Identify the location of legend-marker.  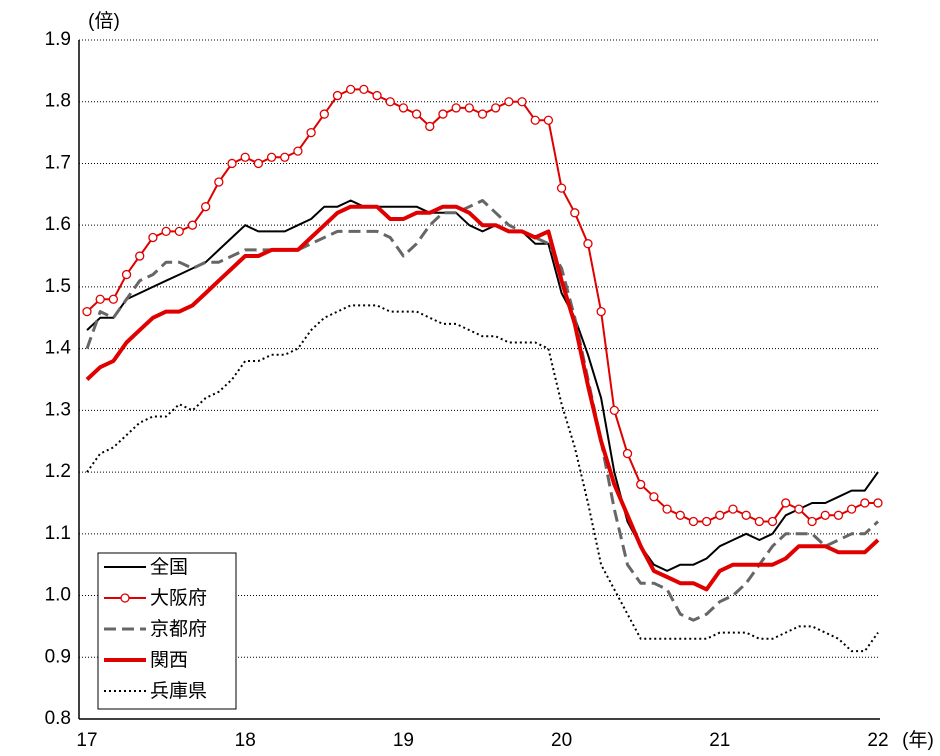
(125, 598).